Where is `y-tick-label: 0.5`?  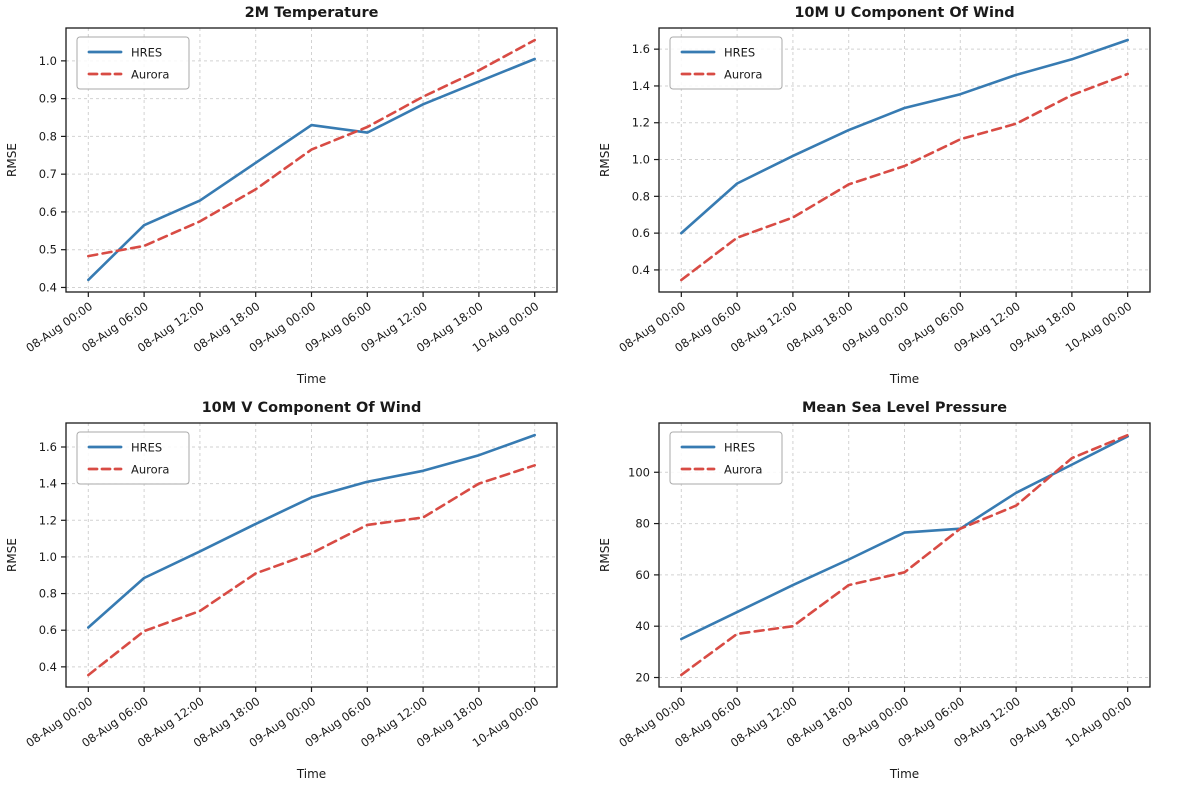
y-tick-label: 0.5 is located at coordinates (48, 250).